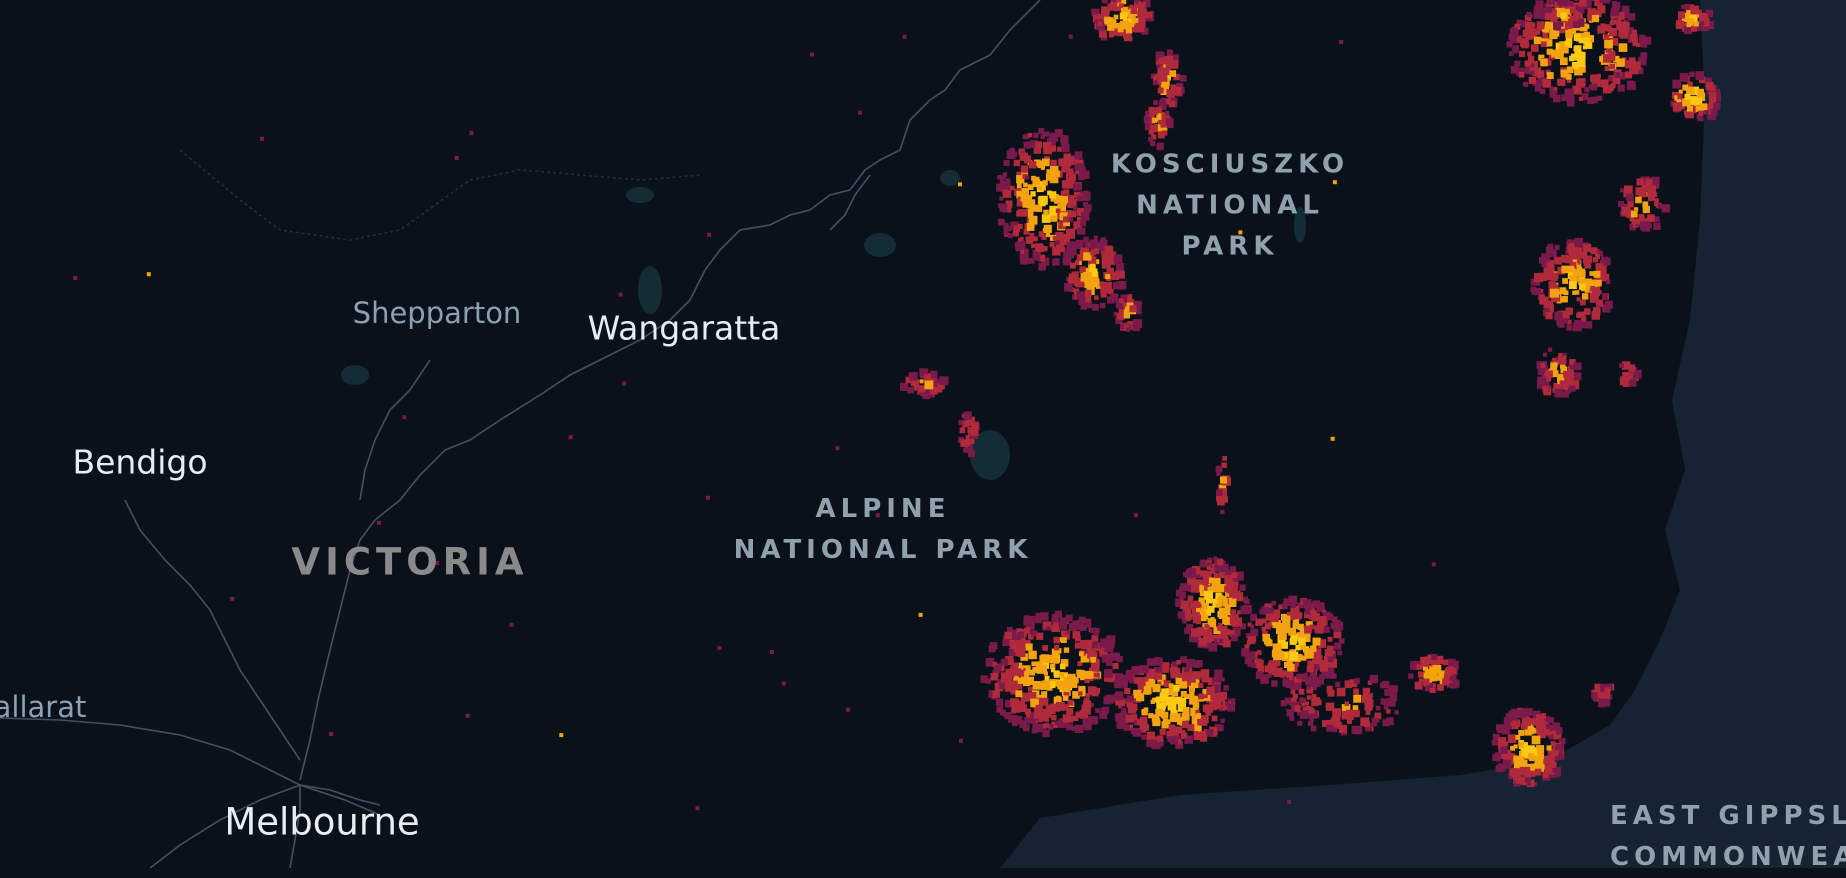 The image size is (1846, 878). I want to click on park-label-line: PARK, so click(1230, 247).